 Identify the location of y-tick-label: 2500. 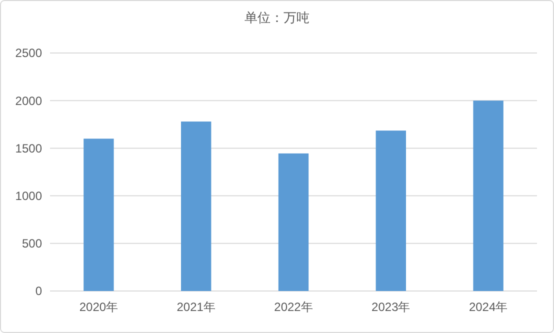
(28, 53).